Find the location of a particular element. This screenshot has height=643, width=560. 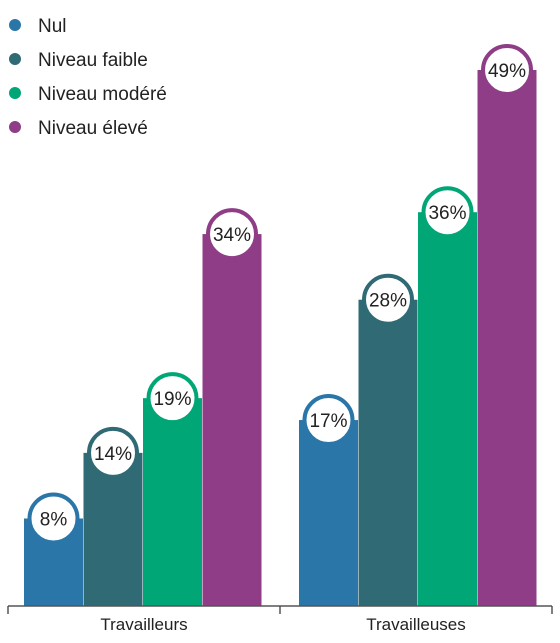

bar-travailleuses-niveau-eleve-value-label: 49% is located at coordinates (507, 71).